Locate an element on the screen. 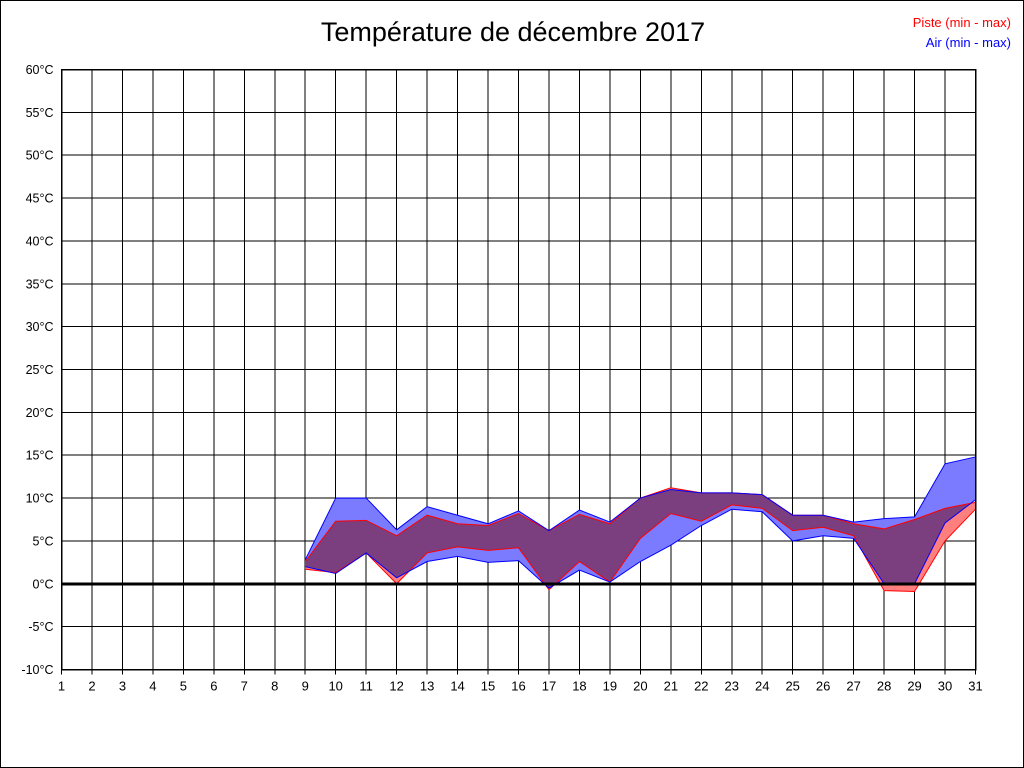 The width and height of the screenshot is (1024, 768). page-title: Température de décembre 2017 is located at coordinates (513, 32).